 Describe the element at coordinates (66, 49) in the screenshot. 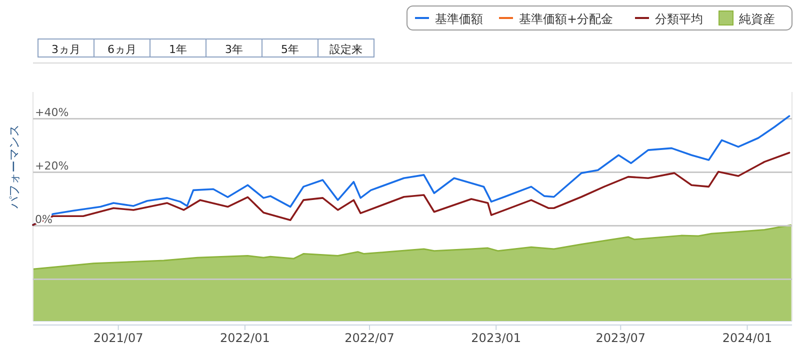

I see `text: 3ヵ月` at that location.